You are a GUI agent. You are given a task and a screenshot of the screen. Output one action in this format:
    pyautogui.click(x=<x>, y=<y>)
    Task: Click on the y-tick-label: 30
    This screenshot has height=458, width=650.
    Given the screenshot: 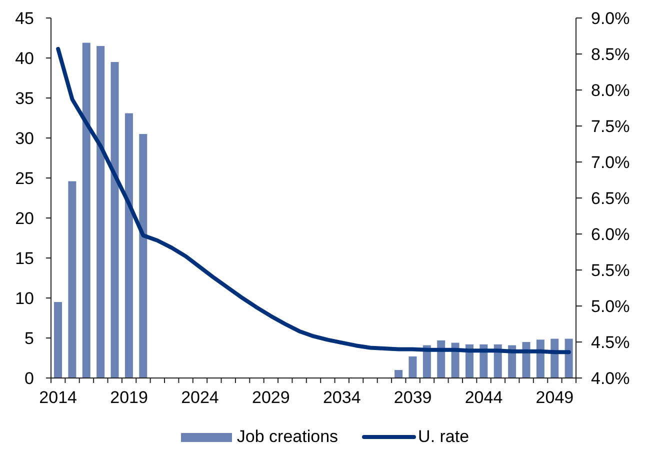 What is the action you would take?
    pyautogui.click(x=24, y=138)
    